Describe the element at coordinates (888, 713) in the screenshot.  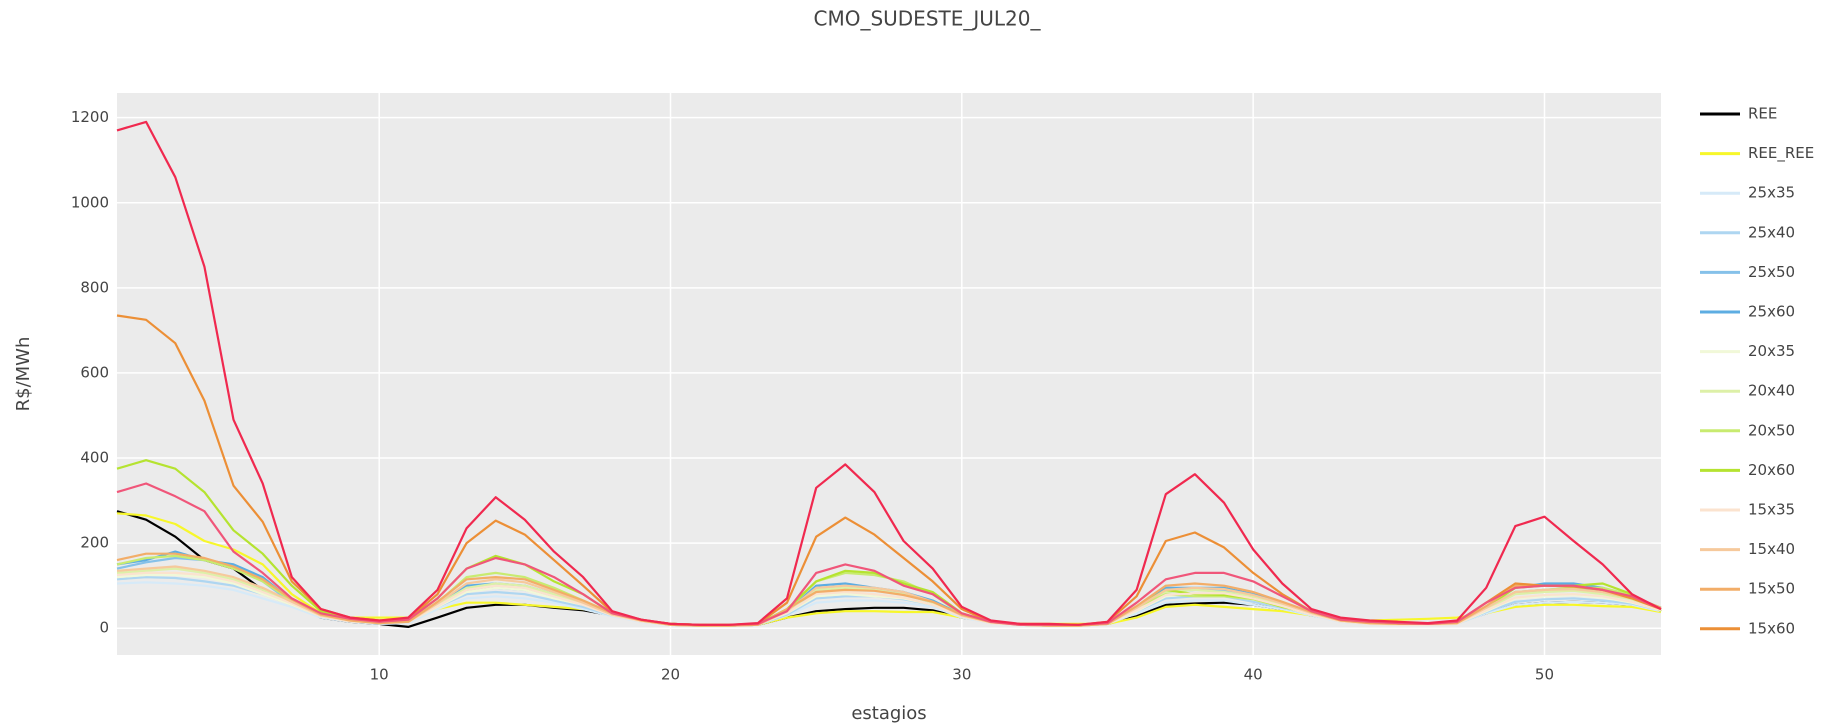
I see `x-axis-title: estagios` at that location.